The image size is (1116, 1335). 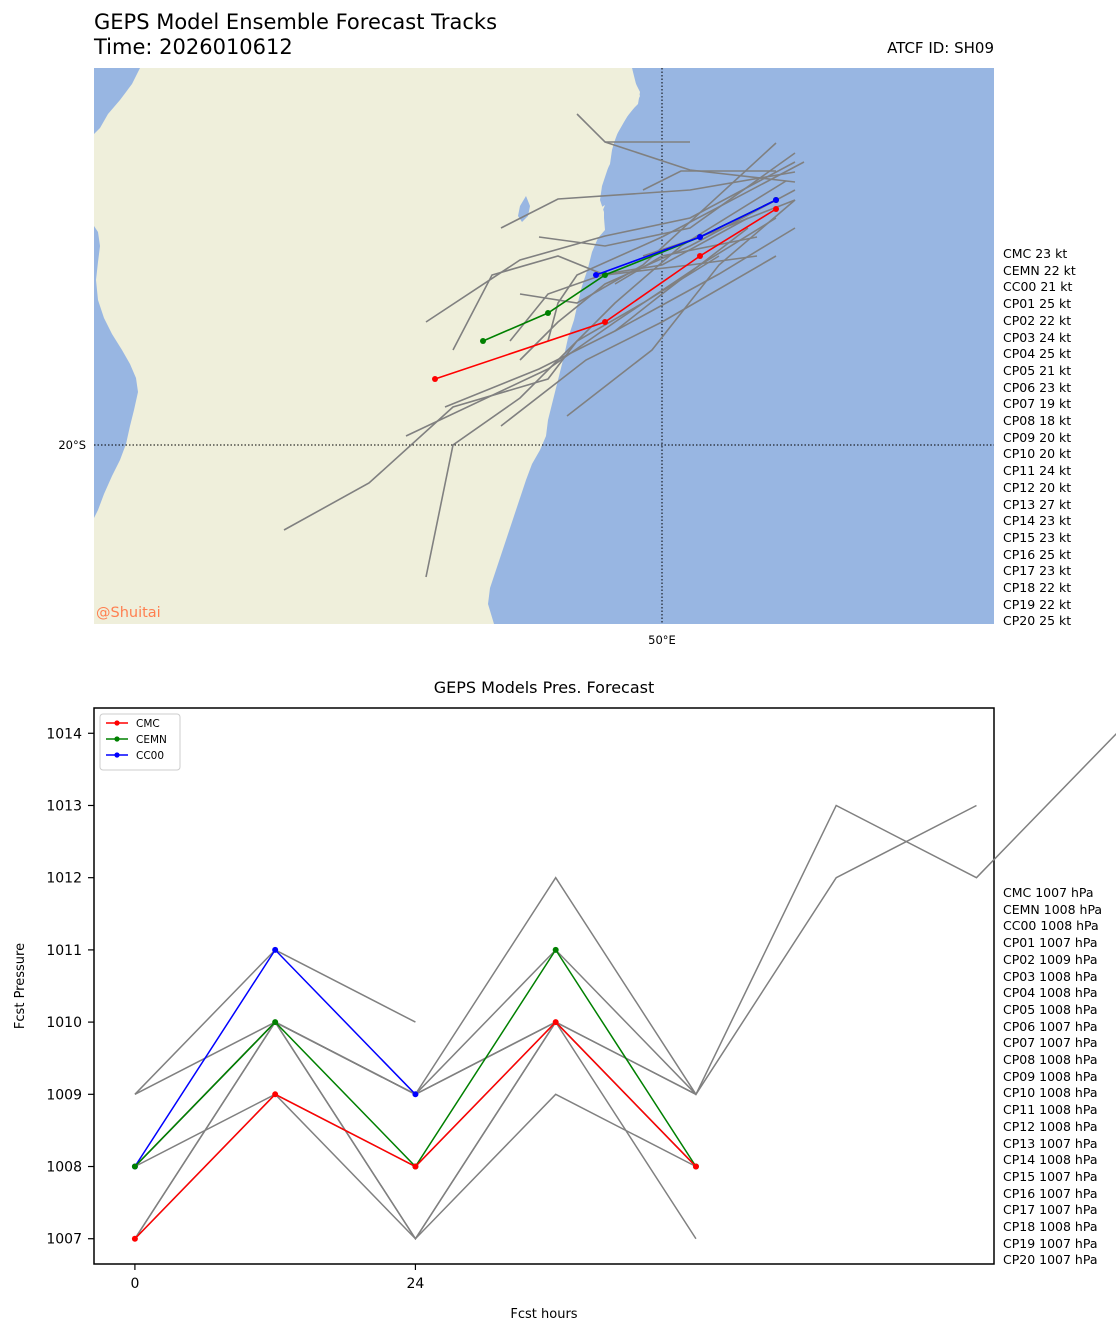 What do you see at coordinates (1037, 370) in the screenshot?
I see `wind-speed-item: CP05 21 kt` at bounding box center [1037, 370].